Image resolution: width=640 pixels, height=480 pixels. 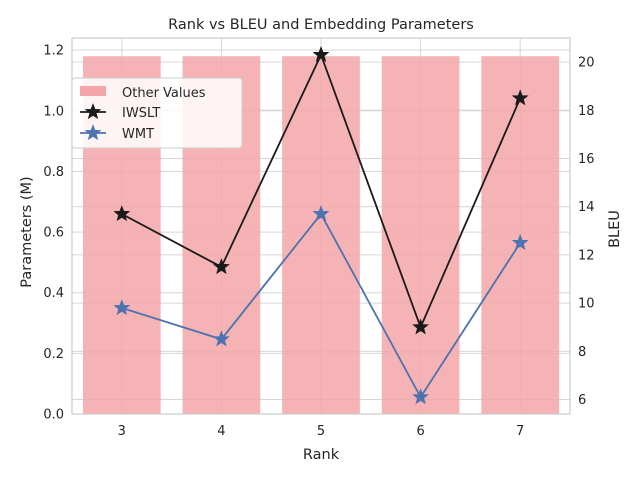 I want to click on legend: Other Values IWSLT WMT, so click(x=157, y=113).